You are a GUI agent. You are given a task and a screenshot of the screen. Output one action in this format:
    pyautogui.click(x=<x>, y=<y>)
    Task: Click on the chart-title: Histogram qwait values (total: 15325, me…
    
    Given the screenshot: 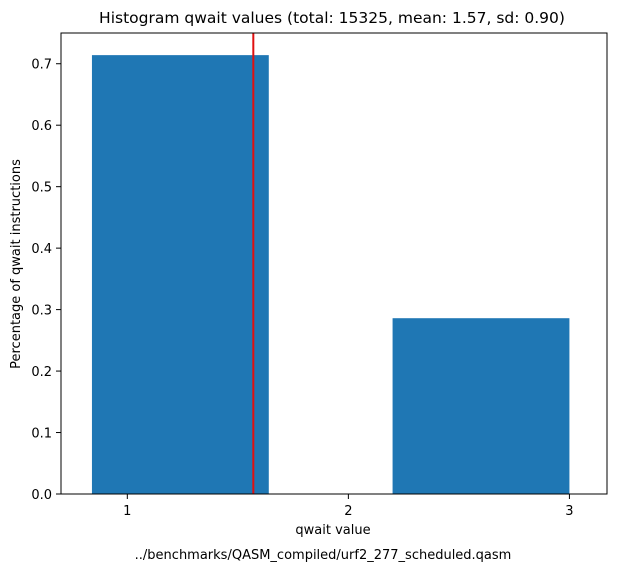 What is the action you would take?
    pyautogui.click(x=332, y=18)
    